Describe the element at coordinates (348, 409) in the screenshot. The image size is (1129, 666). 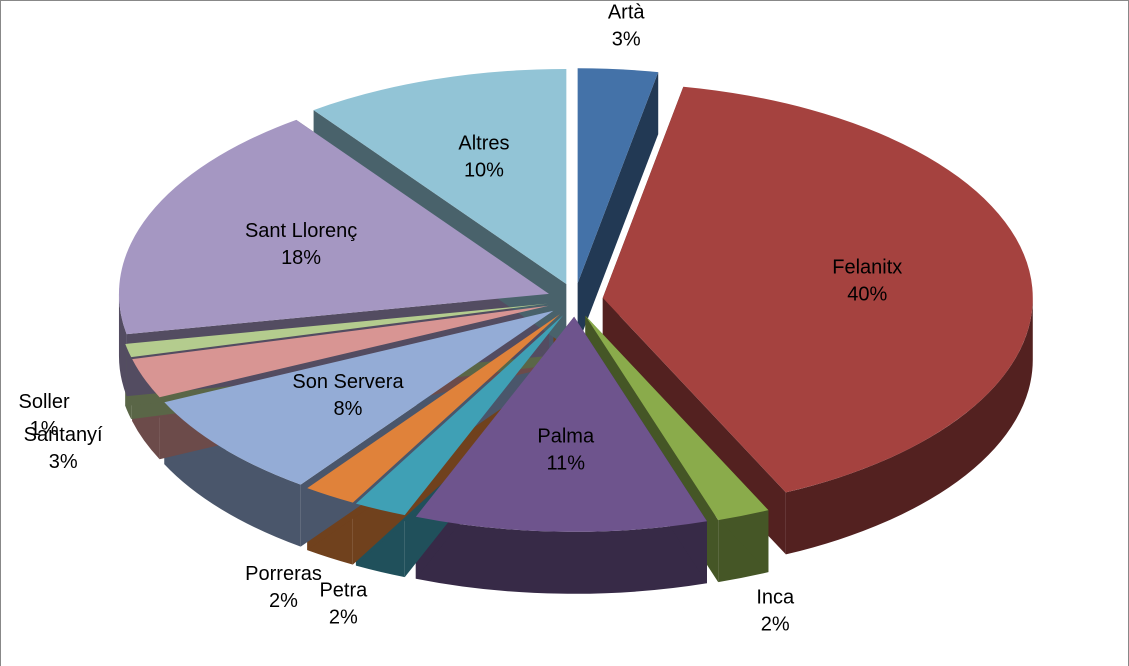
I see `slice-value-label: 8%` at that location.